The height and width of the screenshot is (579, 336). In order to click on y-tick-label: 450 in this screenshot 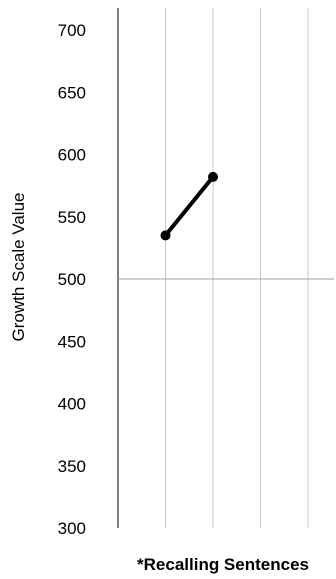, I will do `click(72, 341)`.